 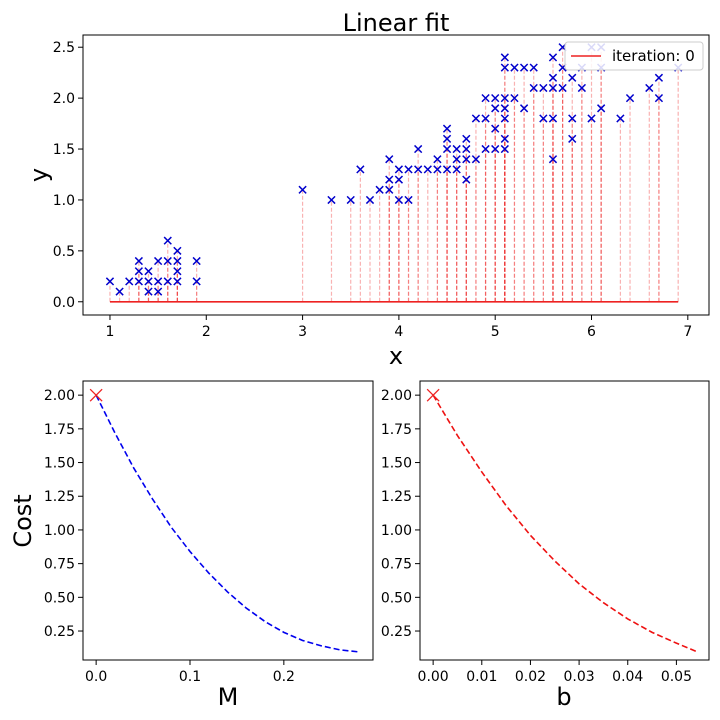 I want to click on cost-vs-b-y-tick-label: 0.50, so click(x=396, y=598).